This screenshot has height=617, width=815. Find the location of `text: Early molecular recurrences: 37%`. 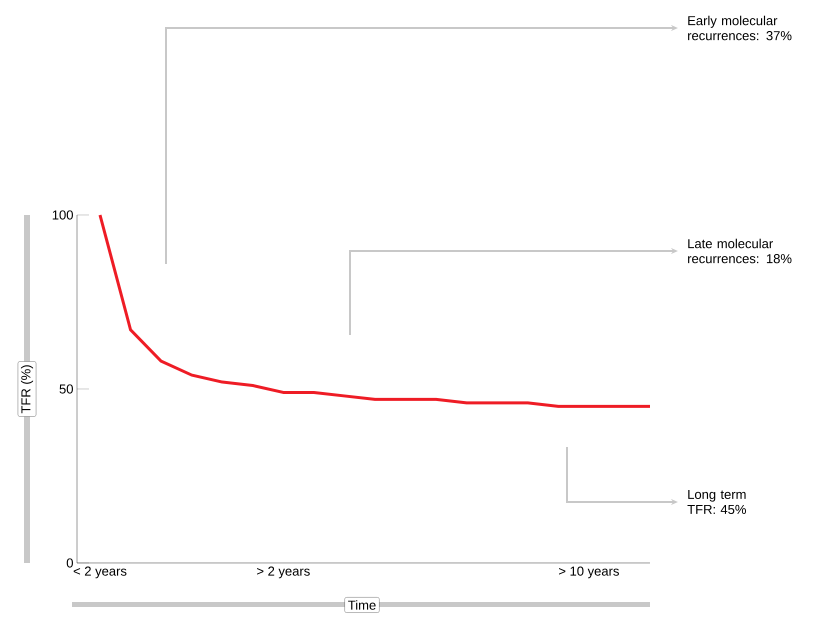

text: Early molecular recurrences: 37% is located at coordinates (740, 28).